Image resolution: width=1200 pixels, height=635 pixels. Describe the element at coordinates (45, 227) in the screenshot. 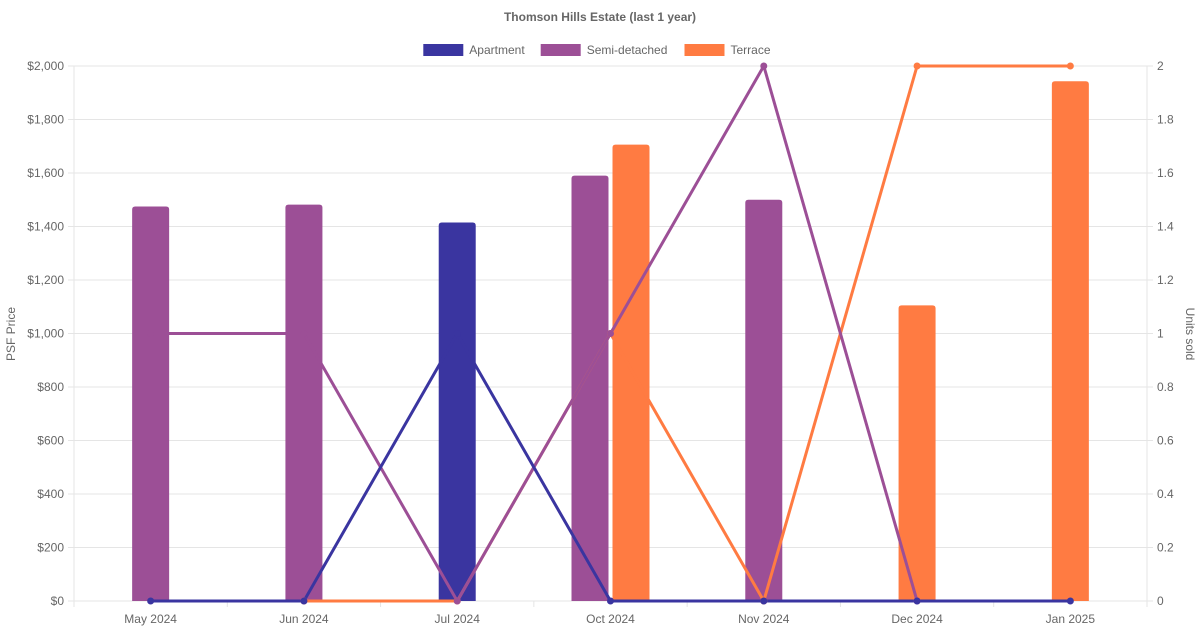

I see `y-tick-label: $1,400` at that location.